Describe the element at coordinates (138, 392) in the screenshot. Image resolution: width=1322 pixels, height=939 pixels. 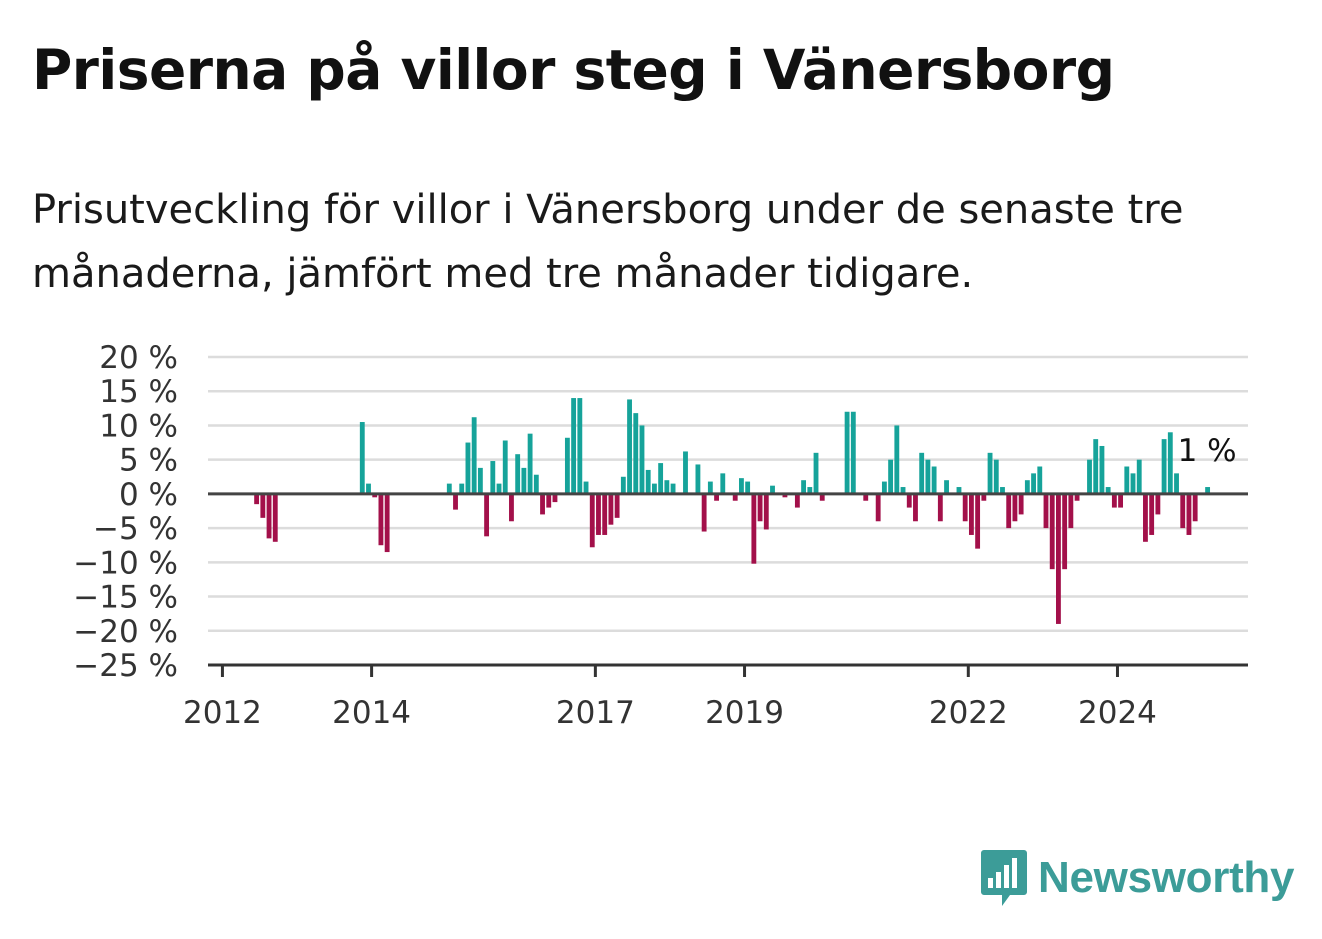
I see `y-tick-label: 15 %` at that location.